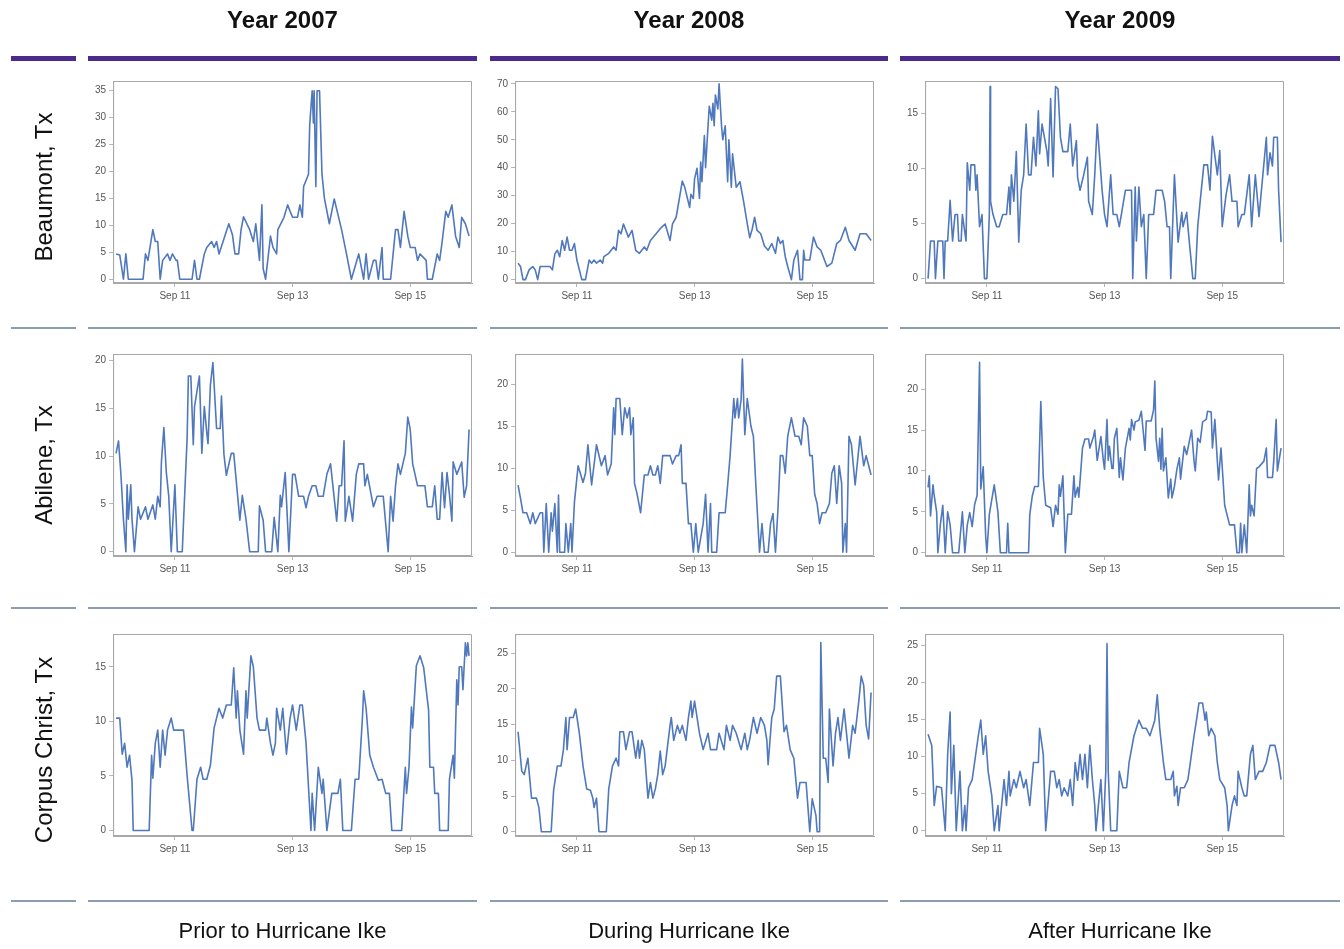  I want to click on y-axis-title: Beaumont, Tx, so click(44, 187).